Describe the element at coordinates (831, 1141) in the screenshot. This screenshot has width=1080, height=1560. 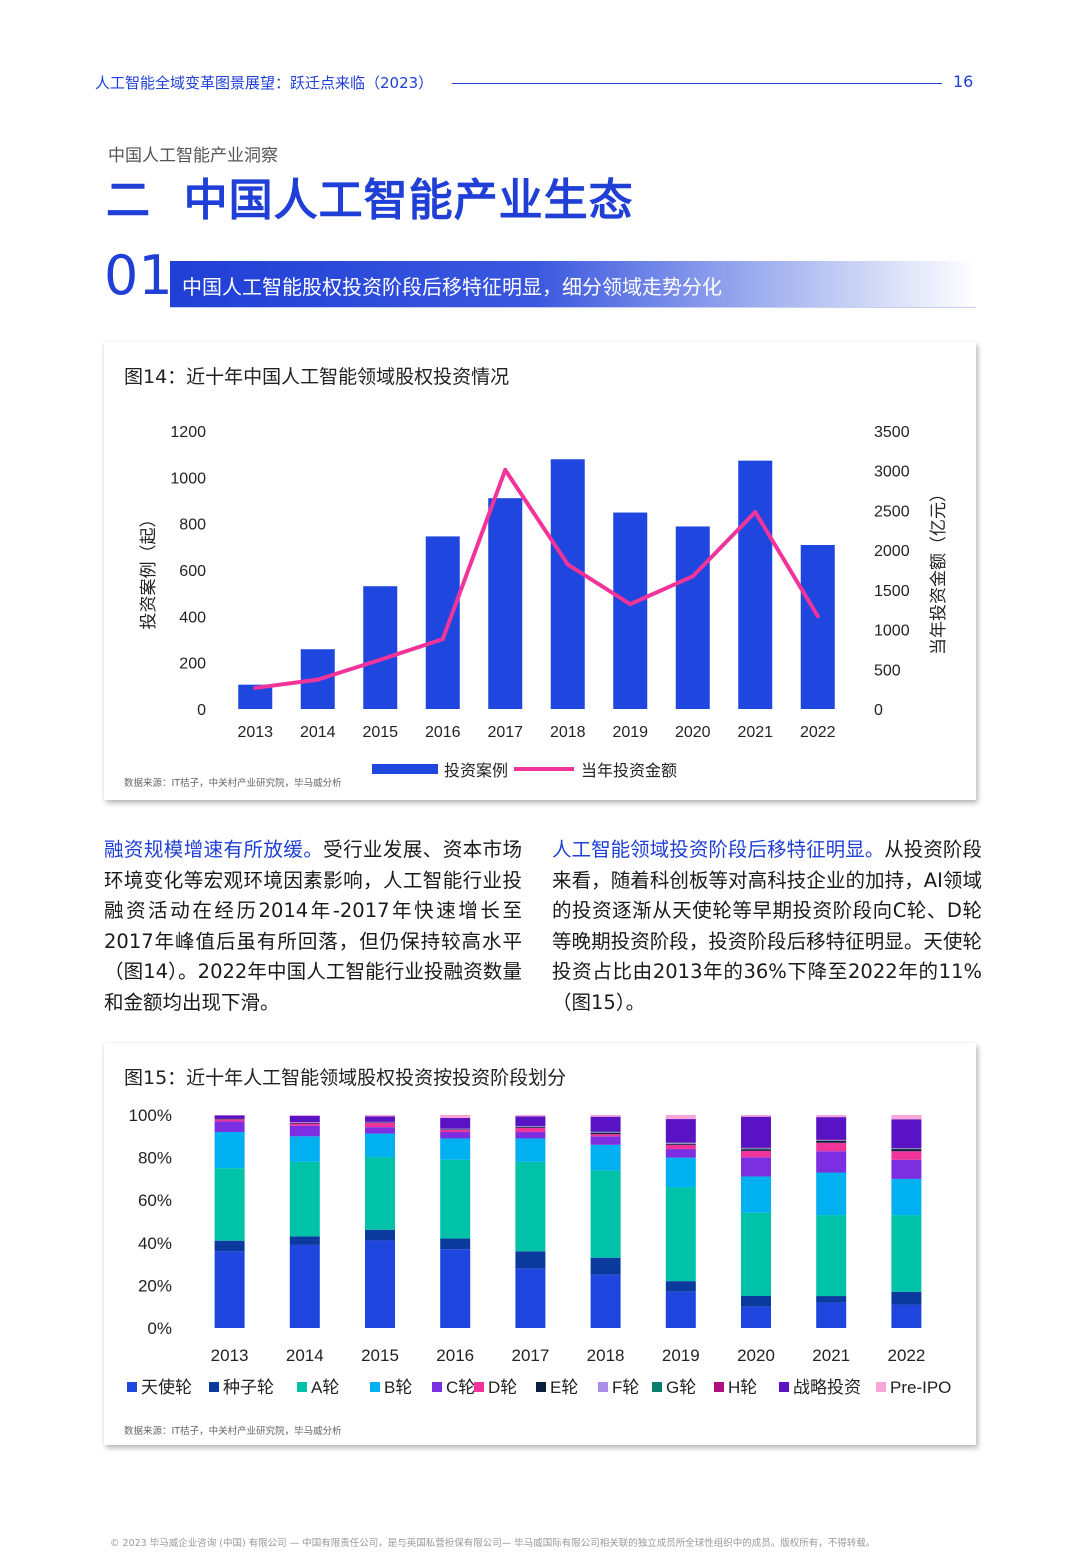
I see `bar-E轮-2021` at that location.